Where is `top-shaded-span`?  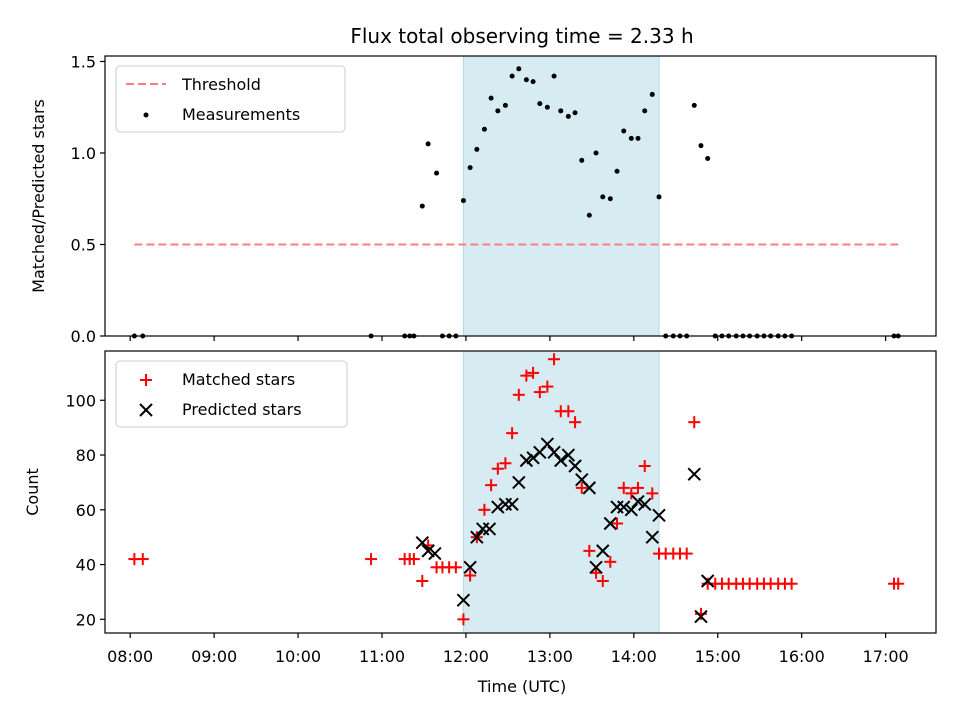
top-shaded-span is located at coordinates (561, 196).